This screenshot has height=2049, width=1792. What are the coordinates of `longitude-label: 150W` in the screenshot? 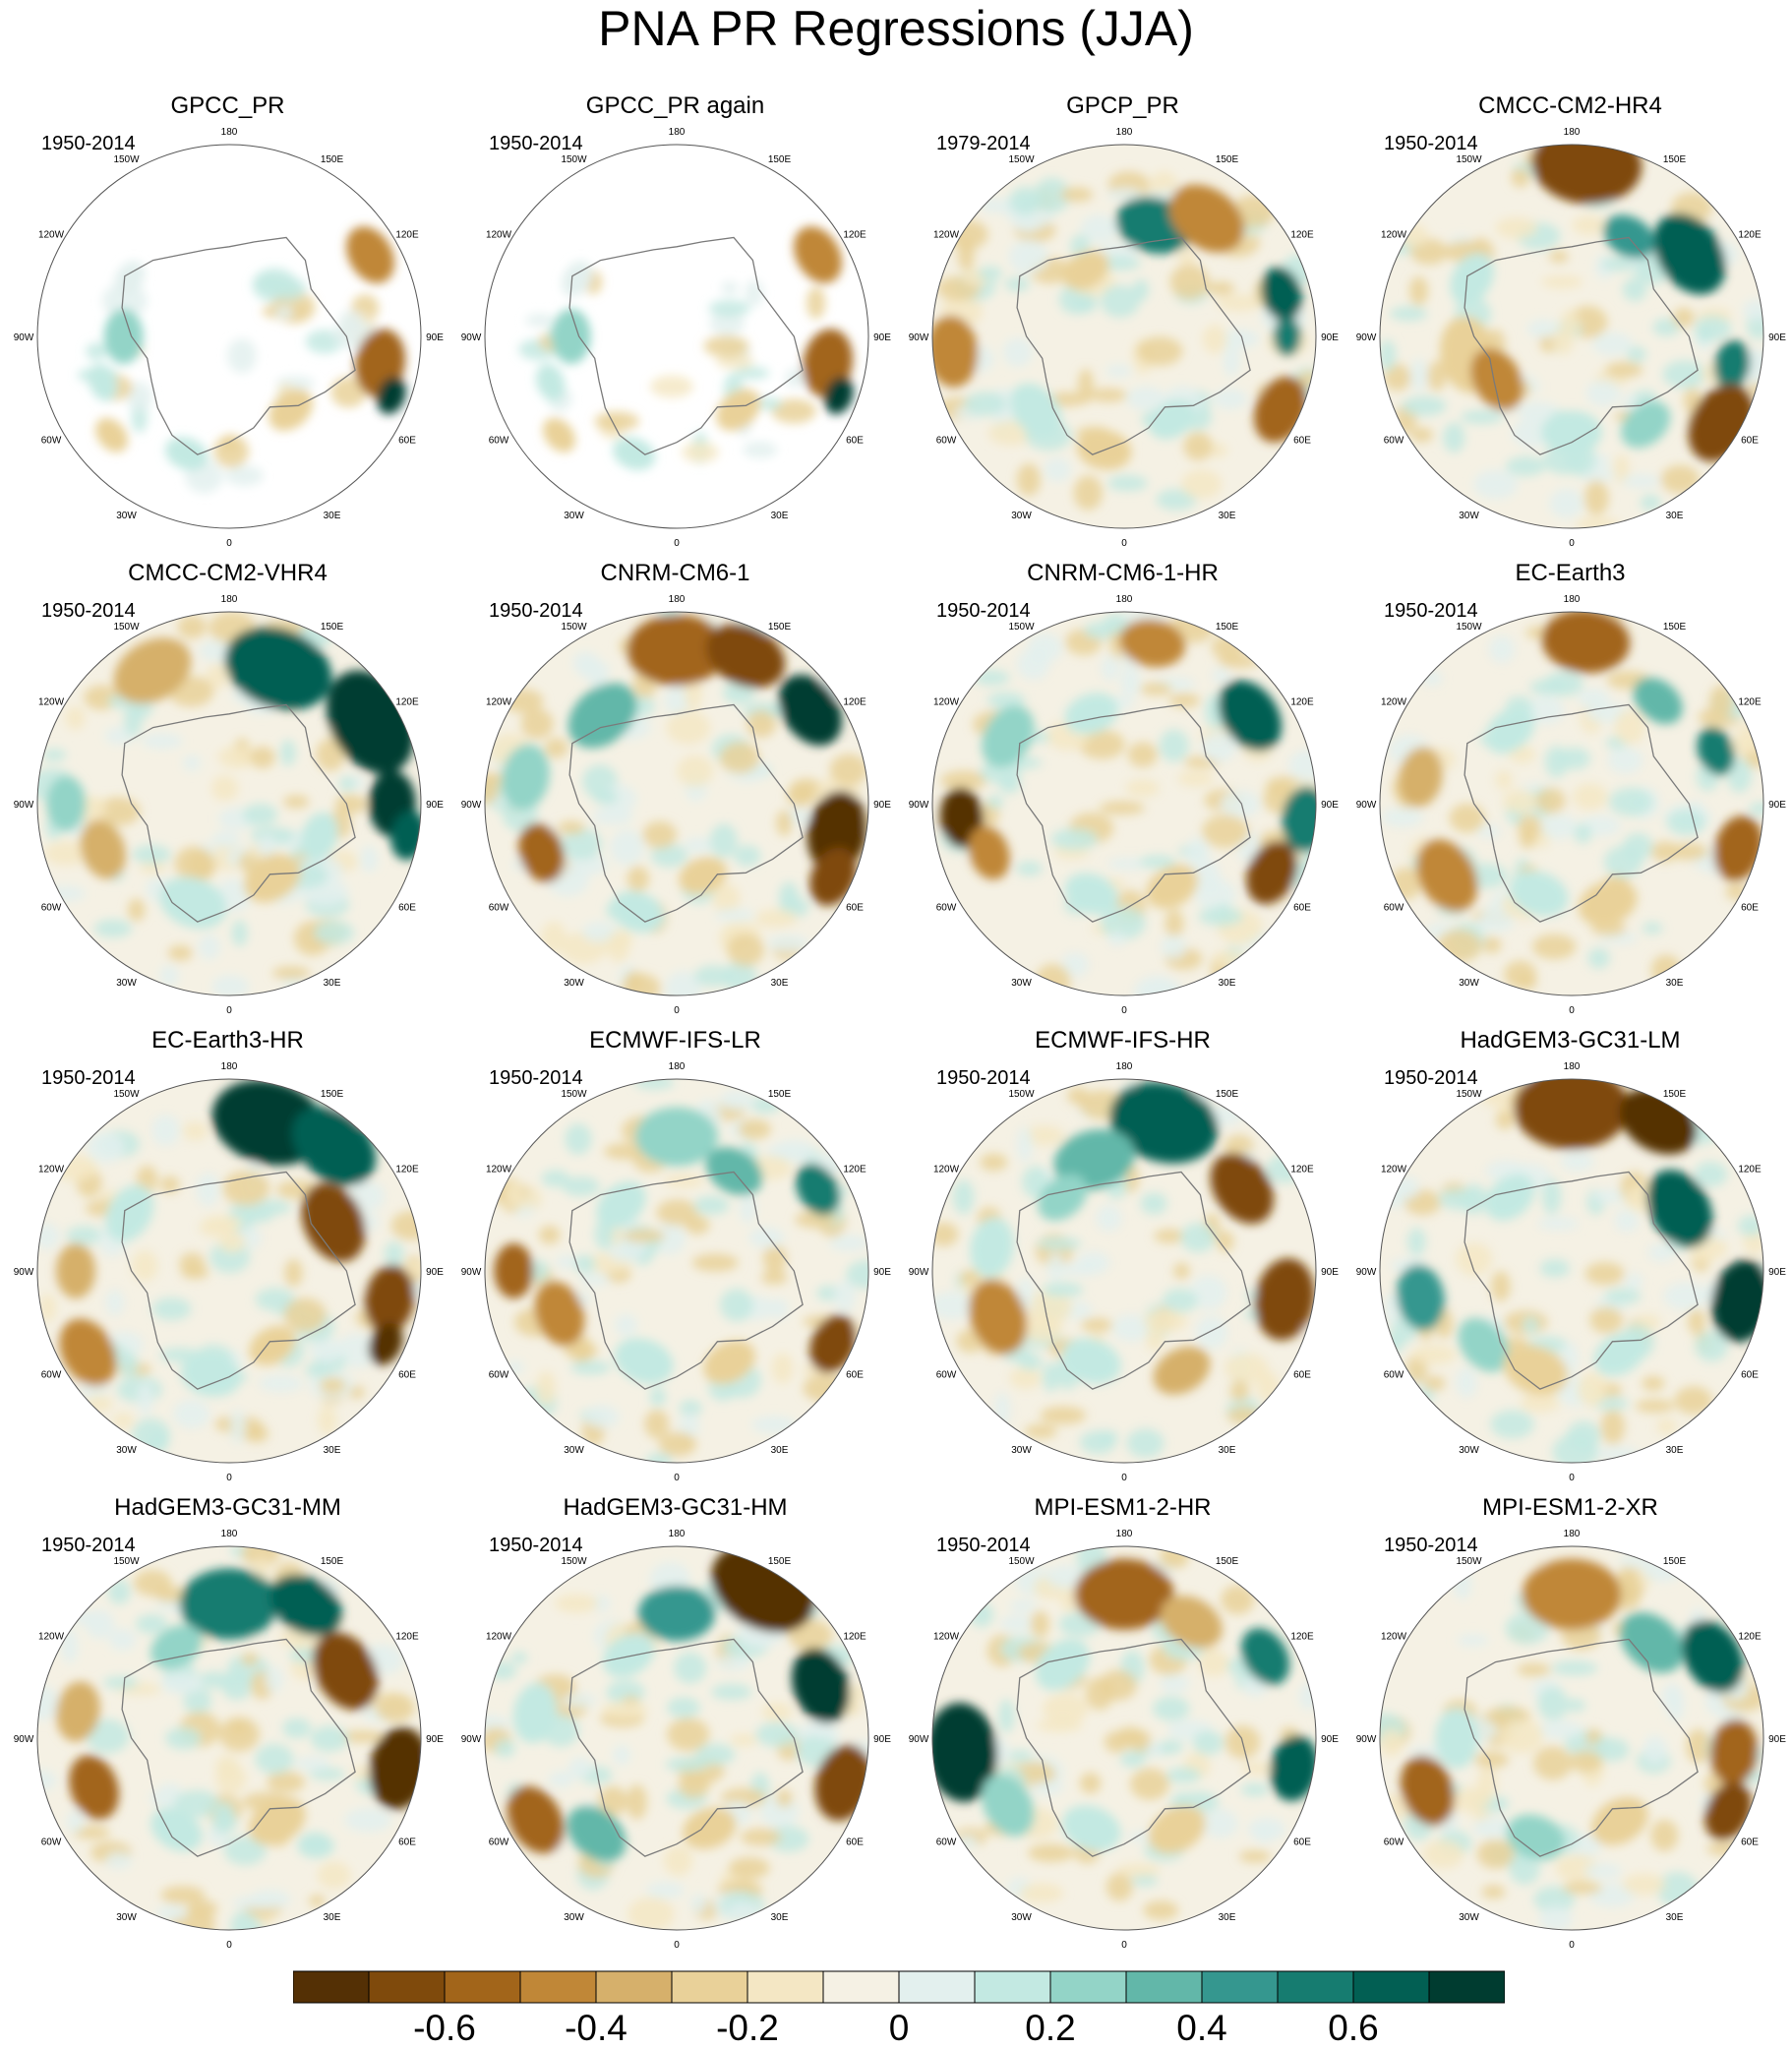 It's located at (126, 159).